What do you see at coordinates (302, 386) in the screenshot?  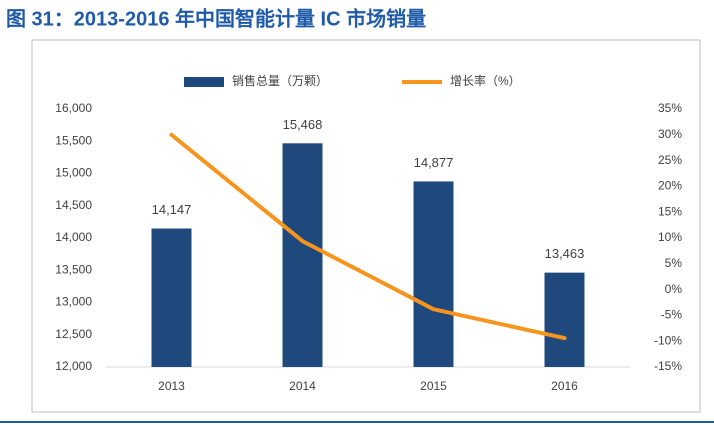 I see `x-tick-label: 2014` at bounding box center [302, 386].